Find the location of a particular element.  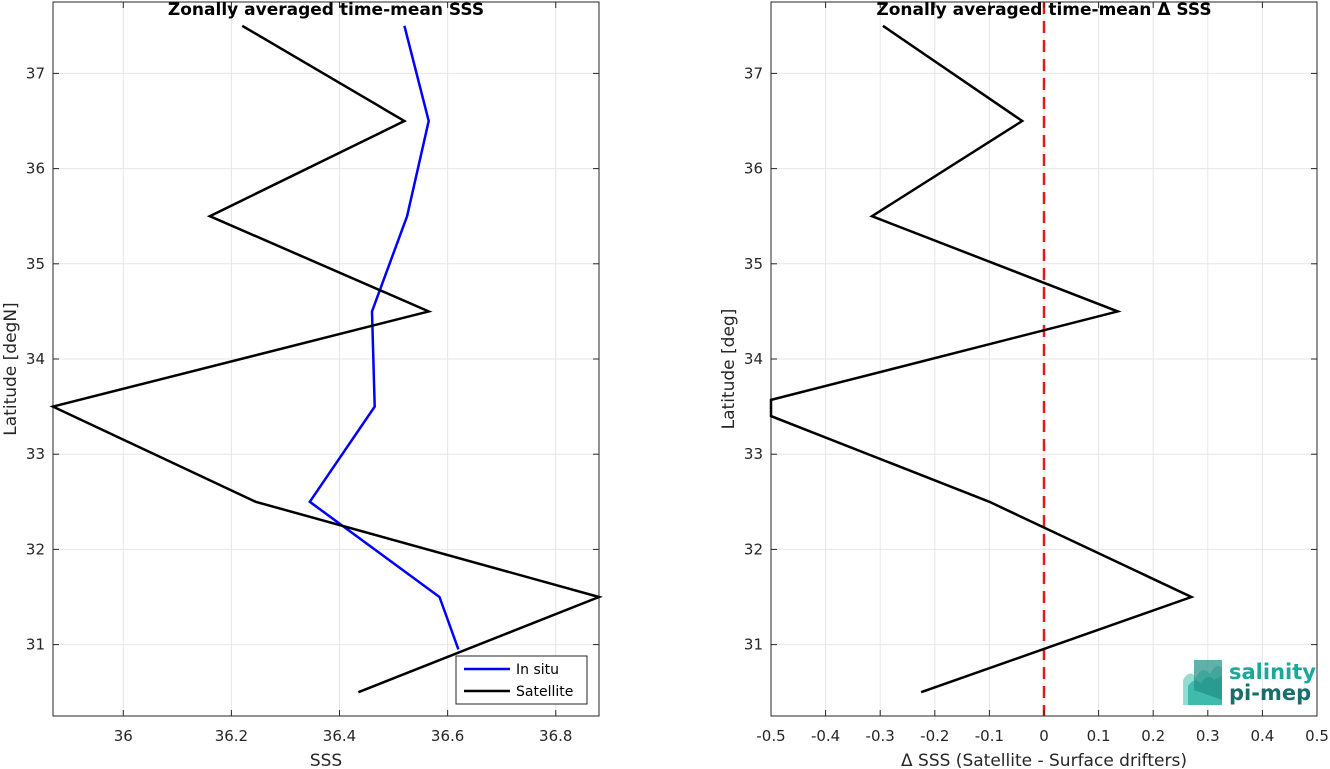

sss-y-tick-label: 33 is located at coordinates (35, 454).